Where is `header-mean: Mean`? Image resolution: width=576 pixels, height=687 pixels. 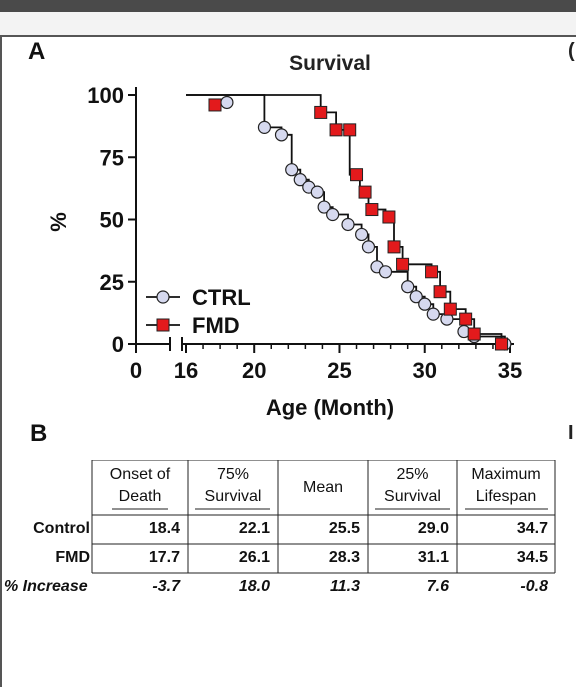 header-mean: Mean is located at coordinates (323, 488).